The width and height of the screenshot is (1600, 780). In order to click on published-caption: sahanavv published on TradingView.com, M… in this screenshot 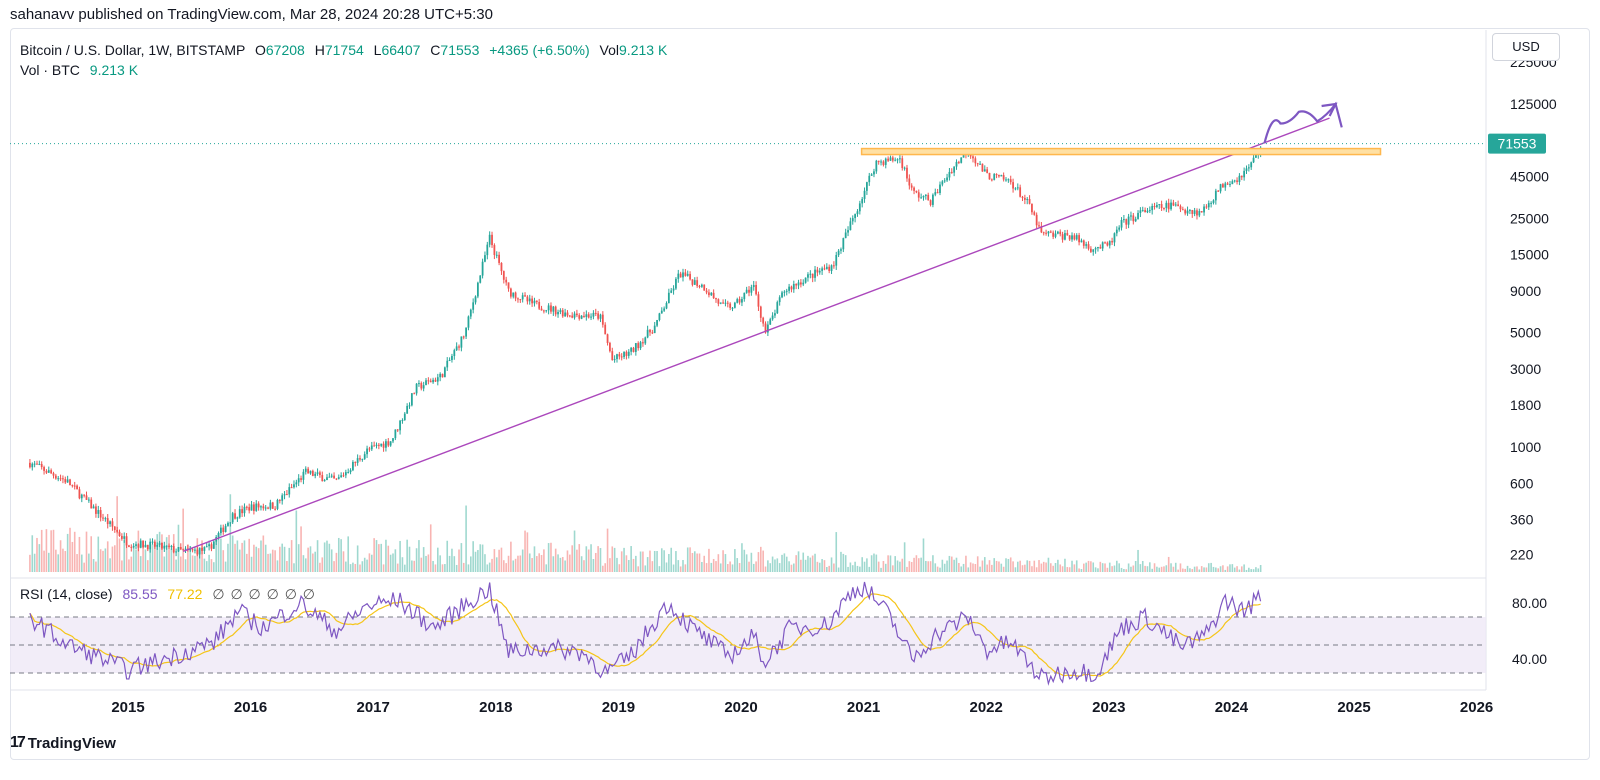, I will do `click(251, 14)`.